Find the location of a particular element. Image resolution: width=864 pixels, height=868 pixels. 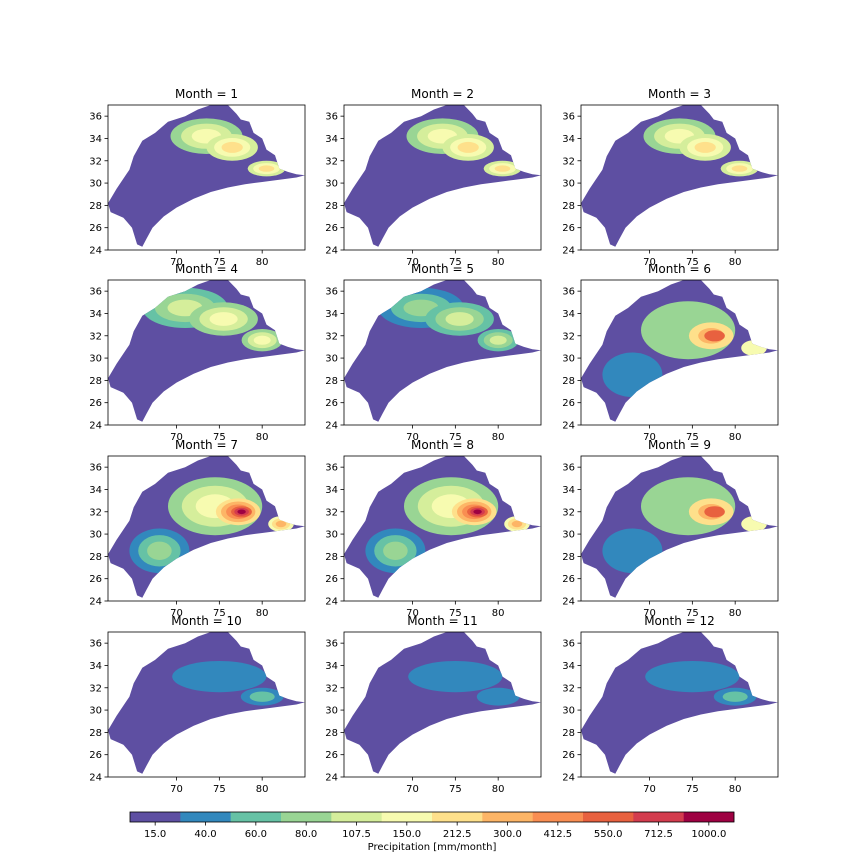

colorbar-tick-label: 300.0 is located at coordinates (507, 834).